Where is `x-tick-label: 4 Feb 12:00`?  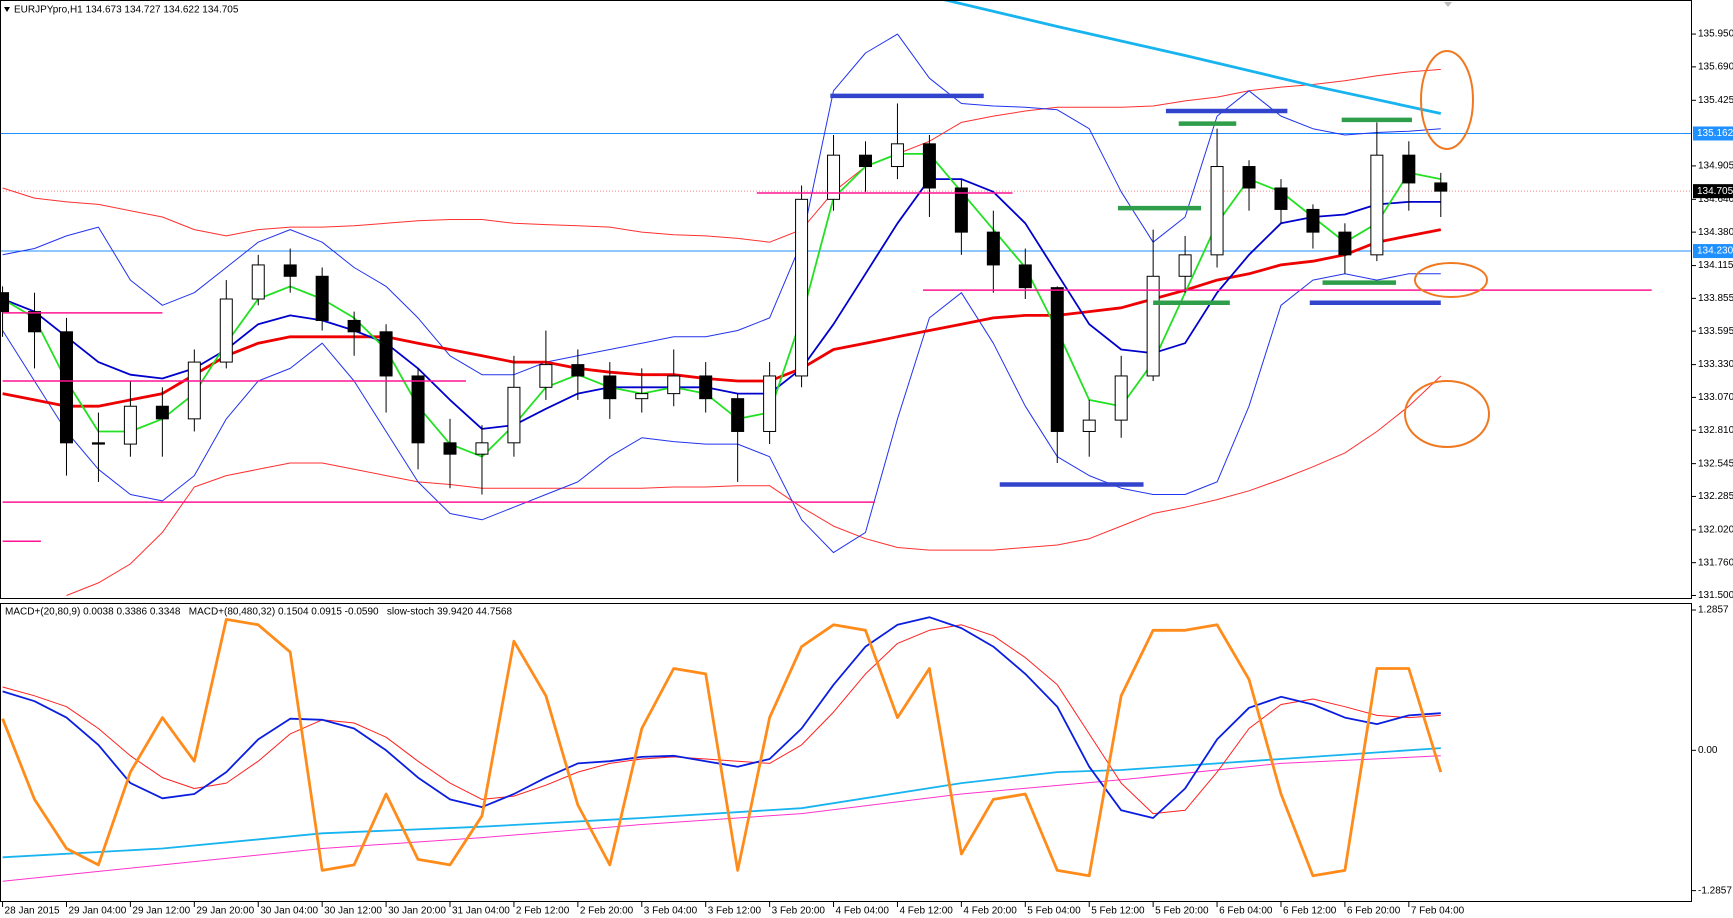 x-tick-label: 4 Feb 12:00 is located at coordinates (926, 911).